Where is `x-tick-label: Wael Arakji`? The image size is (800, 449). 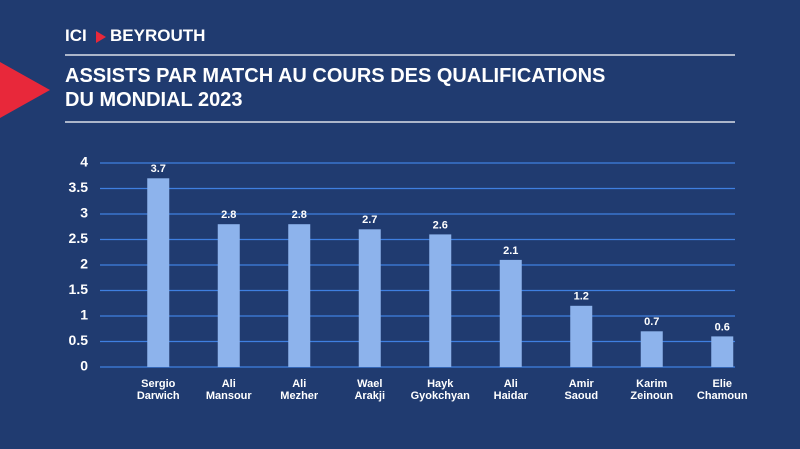
x-tick-label: Wael Arakji is located at coordinates (370, 390).